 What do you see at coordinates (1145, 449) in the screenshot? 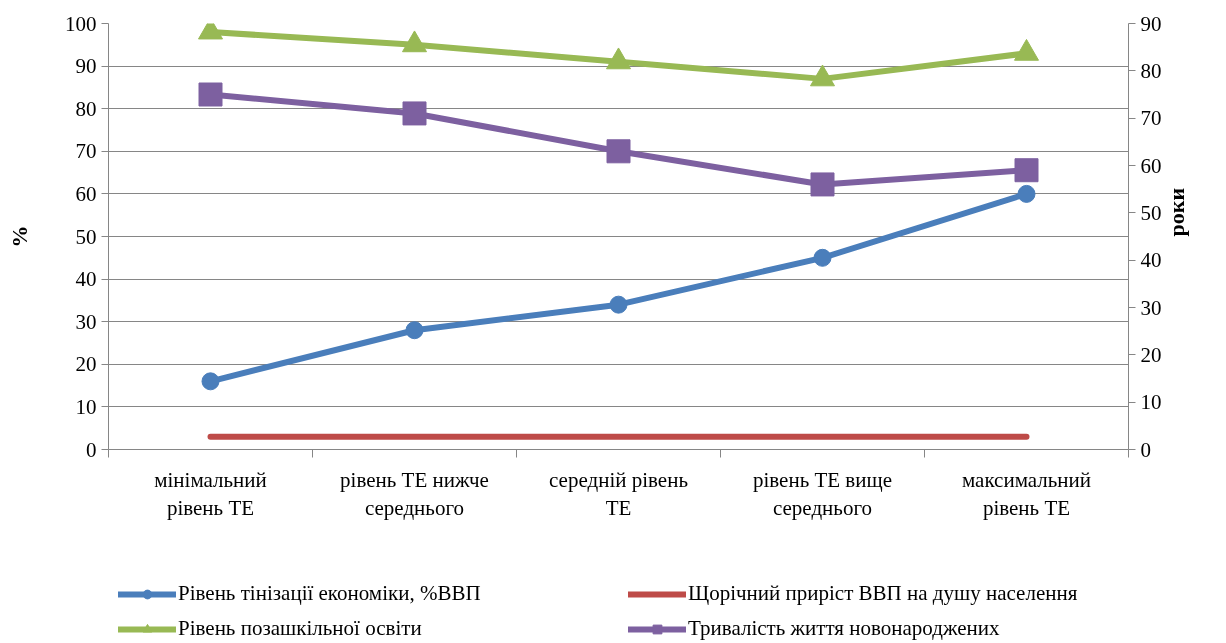
I see `y2-tick-label: 0` at bounding box center [1145, 449].